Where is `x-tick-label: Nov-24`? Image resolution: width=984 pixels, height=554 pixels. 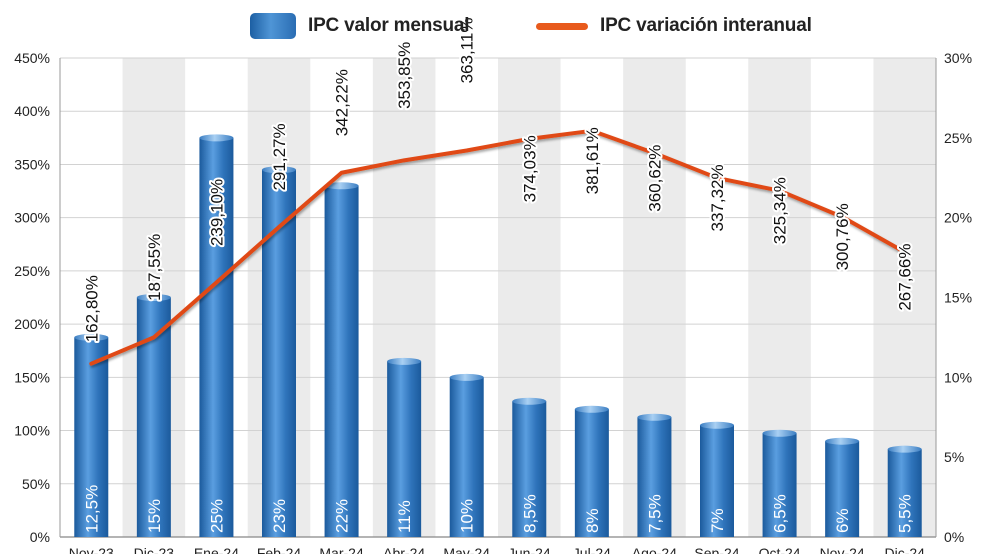
x-tick-label: Nov-24 is located at coordinates (842, 549).